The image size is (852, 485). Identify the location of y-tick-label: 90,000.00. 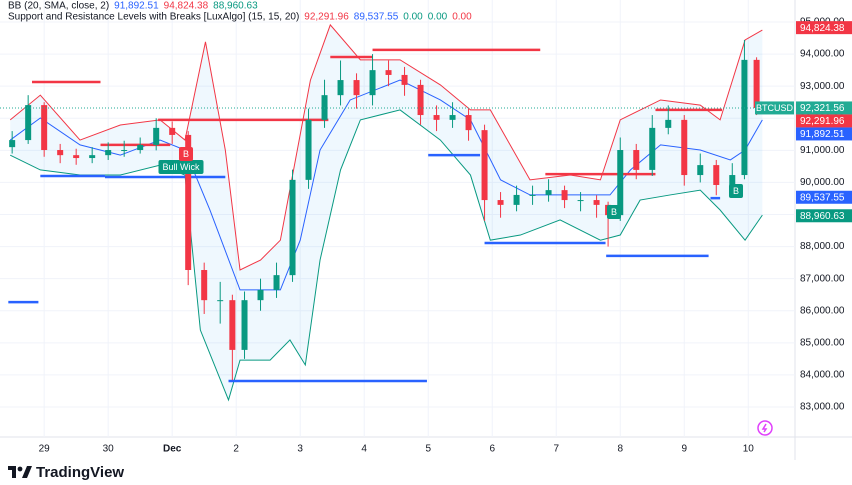
(822, 182).